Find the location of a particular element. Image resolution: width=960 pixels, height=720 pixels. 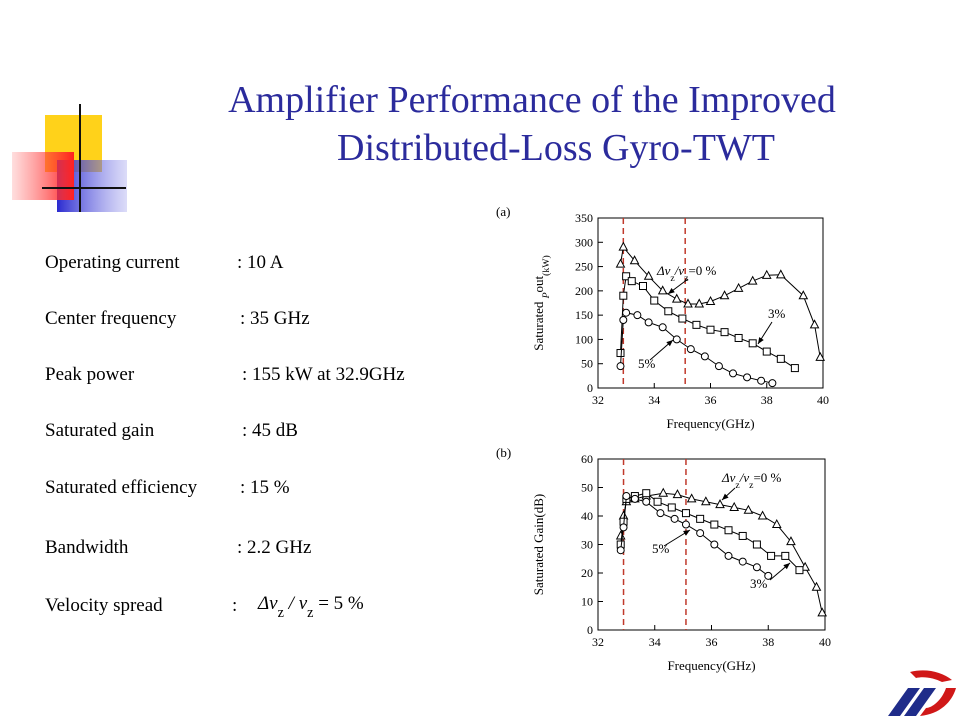

text-part: /v is located at coordinates (744, 477).